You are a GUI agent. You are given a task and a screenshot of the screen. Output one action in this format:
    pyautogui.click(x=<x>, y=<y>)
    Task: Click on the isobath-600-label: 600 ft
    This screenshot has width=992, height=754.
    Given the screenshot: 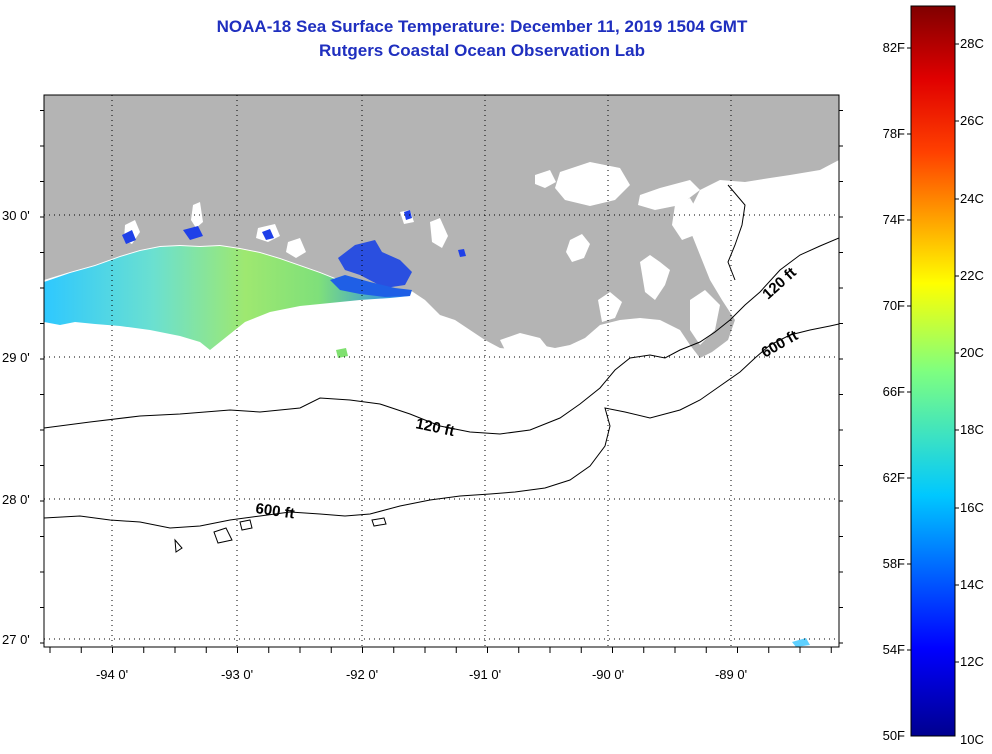 What is the action you would take?
    pyautogui.click(x=274, y=511)
    